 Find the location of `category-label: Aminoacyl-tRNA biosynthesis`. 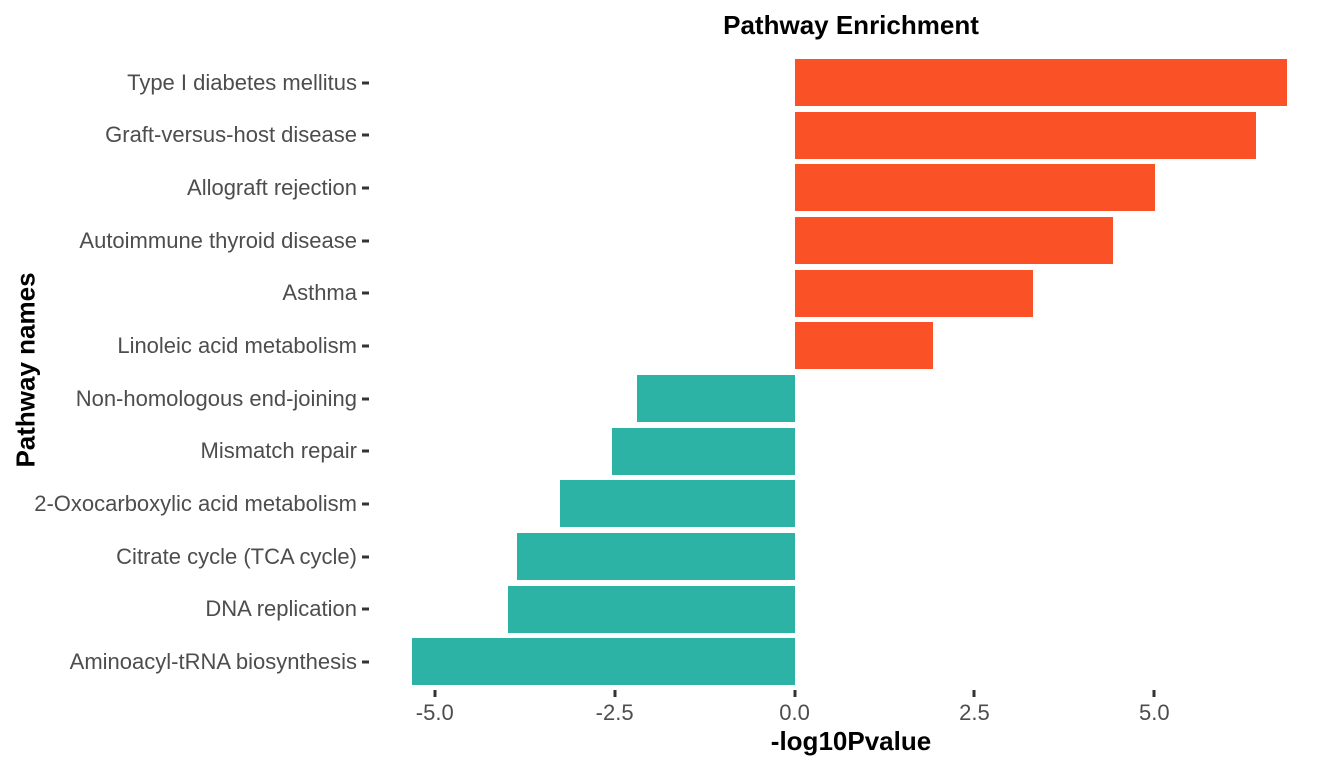

category-label: Aminoacyl-tRNA biosynthesis is located at coordinates (213, 661).